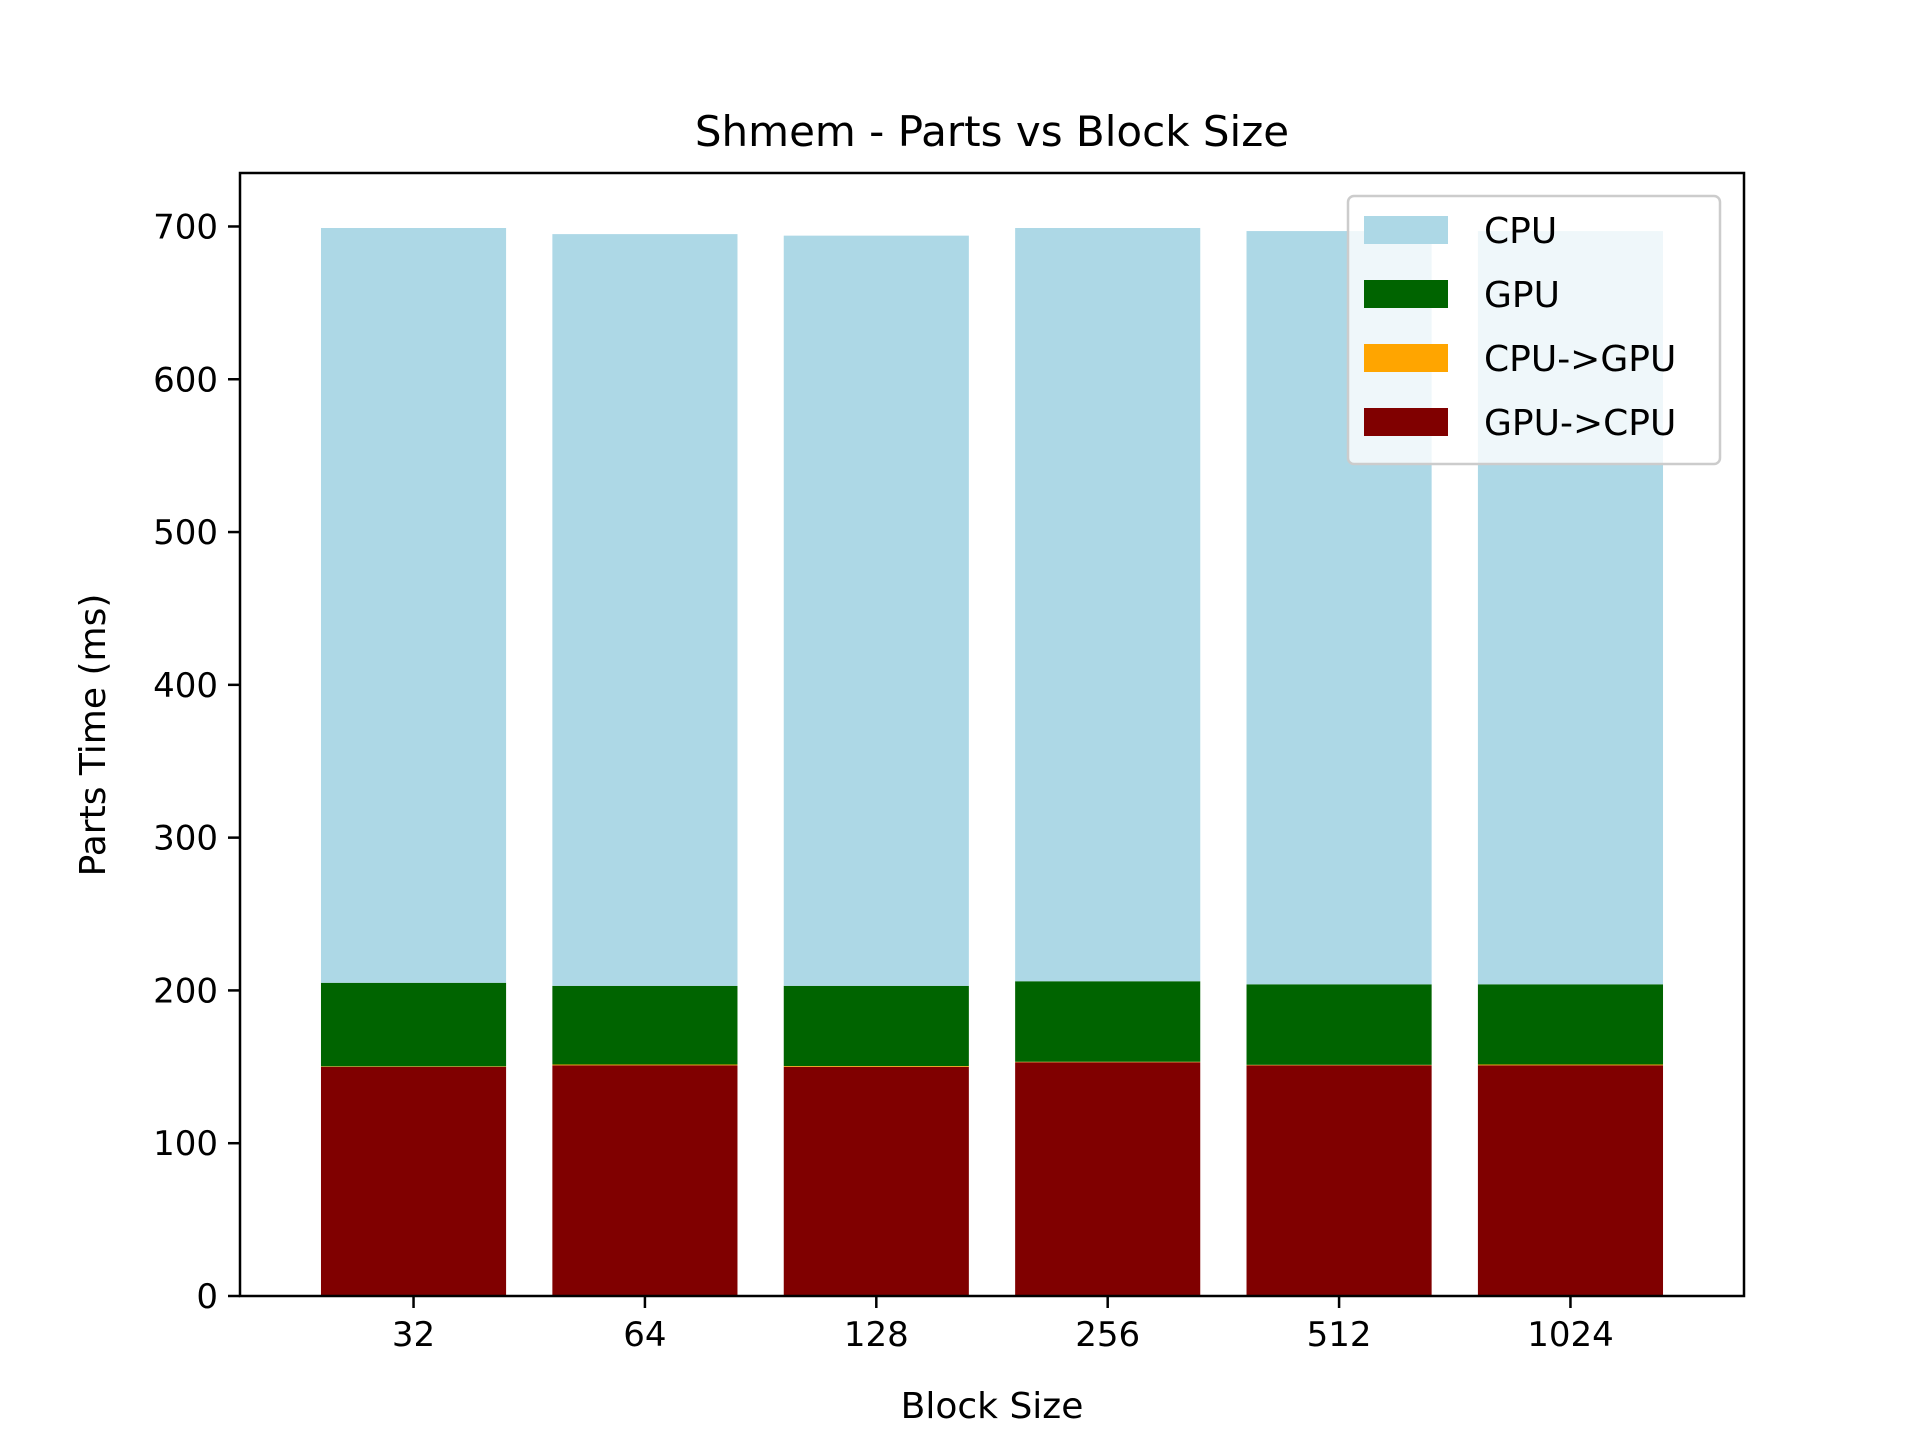 The image size is (1920, 1440). Describe the element at coordinates (1107, 1335) in the screenshot. I see `x-tick-label: 256` at that location.